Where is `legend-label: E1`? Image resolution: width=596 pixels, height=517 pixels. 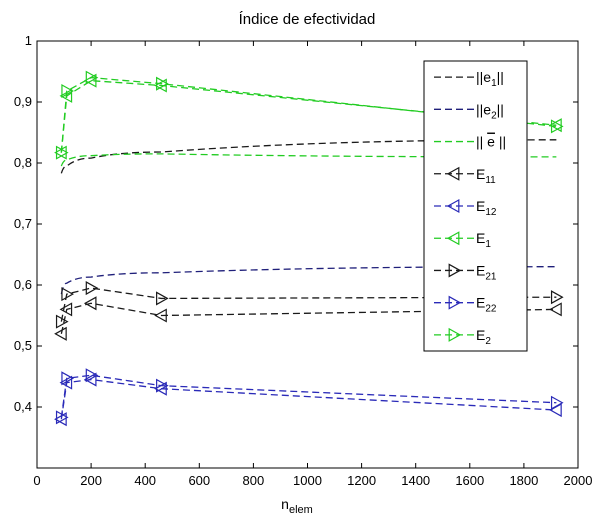
legend-label: E1 is located at coordinates (483, 240).